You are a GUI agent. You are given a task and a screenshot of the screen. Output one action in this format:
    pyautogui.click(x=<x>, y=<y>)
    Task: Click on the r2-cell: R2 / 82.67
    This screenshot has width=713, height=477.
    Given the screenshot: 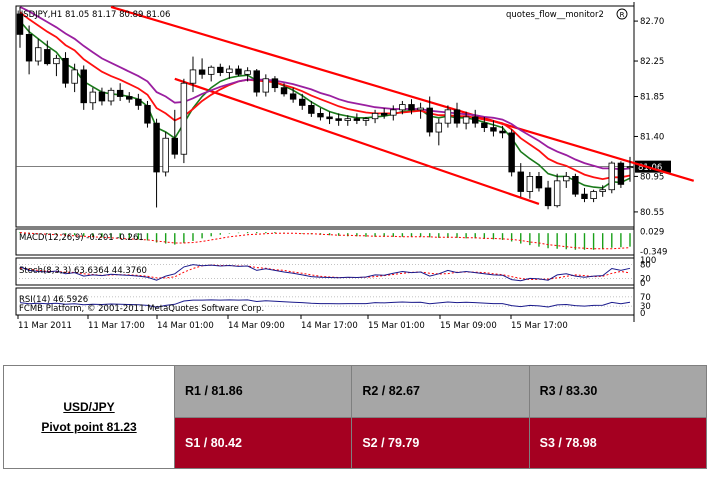 What is the action you would take?
    pyautogui.click(x=440, y=391)
    